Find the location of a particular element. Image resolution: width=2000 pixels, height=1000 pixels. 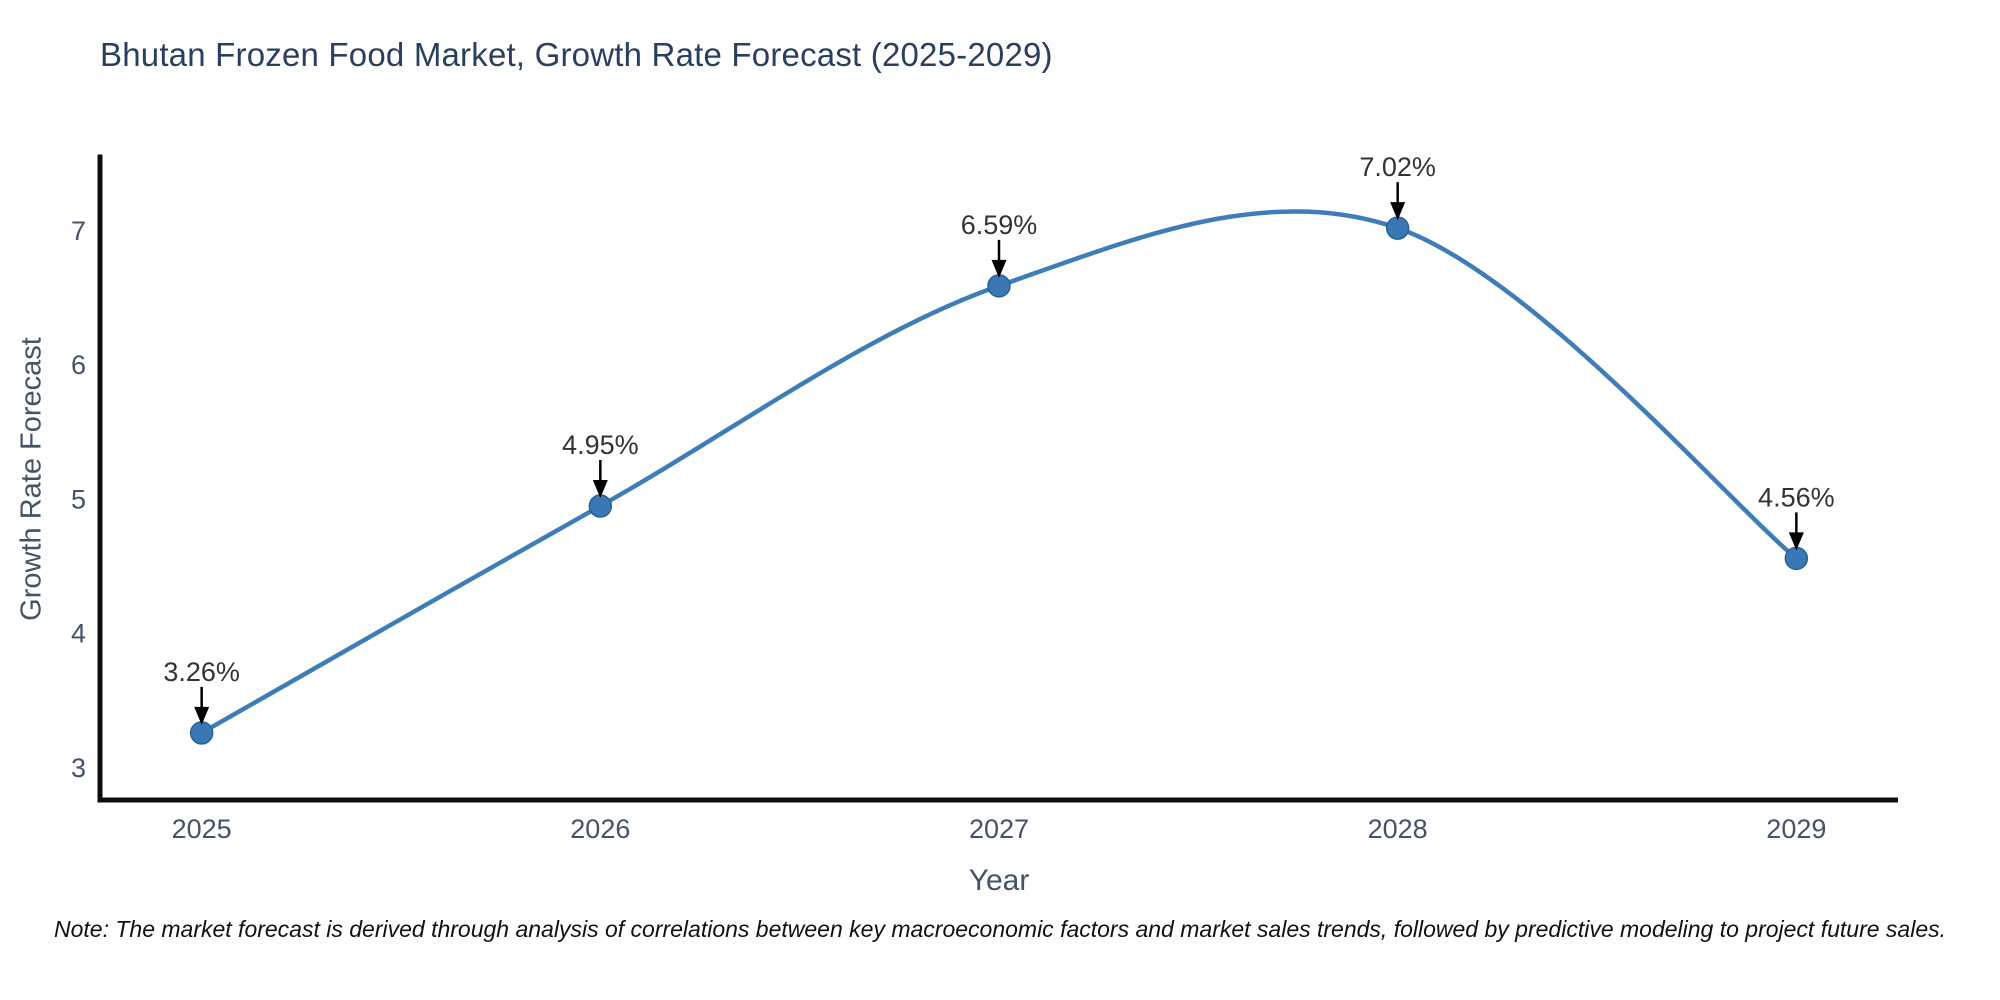

data-point-label: 4.56% is located at coordinates (1796, 497).